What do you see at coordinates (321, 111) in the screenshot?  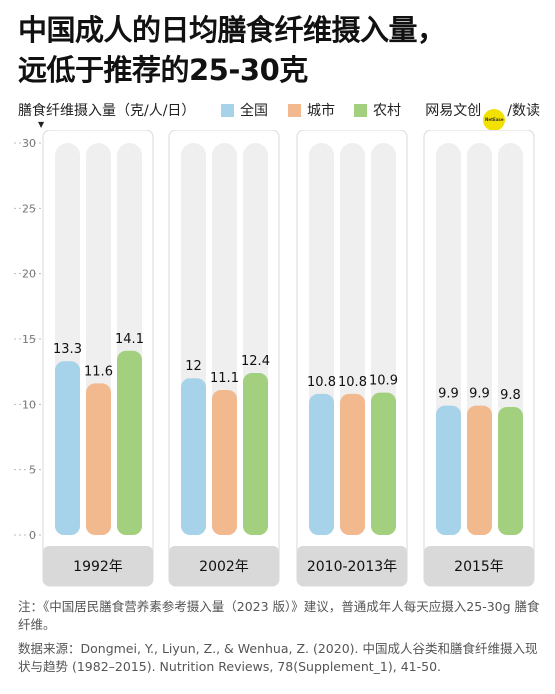 I see `legend-label-urban: 城市` at bounding box center [321, 111].